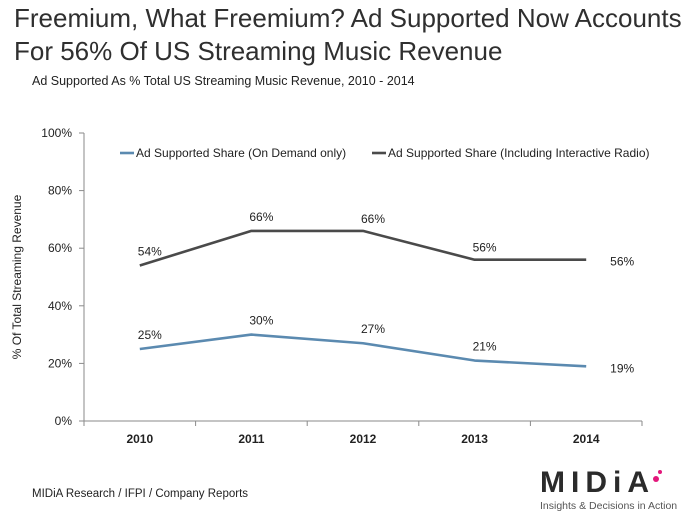  Describe the element at coordinates (241, 153) in the screenshot. I see `legend-label: Ad Supported Share (On Demand only)` at that location.